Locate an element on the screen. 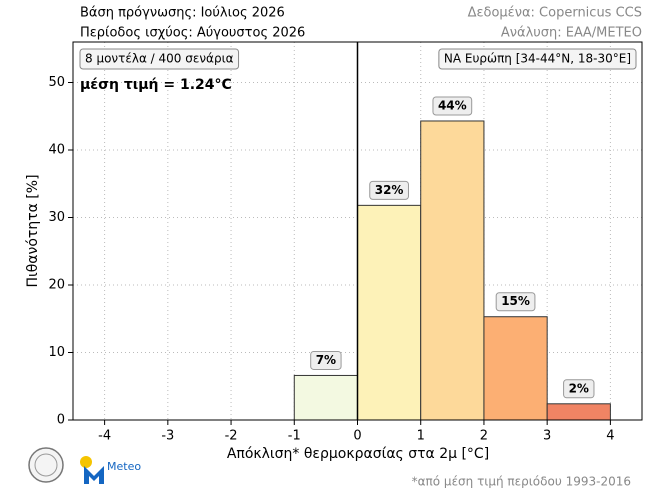 The image size is (650, 498). info-box-left: 8 μοντέλα / 400 σενάρια is located at coordinates (159, 59).